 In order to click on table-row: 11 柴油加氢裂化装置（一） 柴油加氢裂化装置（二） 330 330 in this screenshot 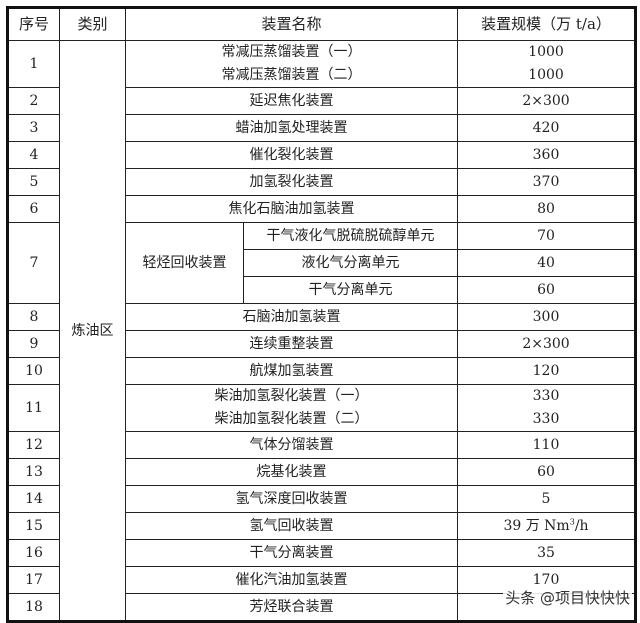, I will do `click(322, 408)`.